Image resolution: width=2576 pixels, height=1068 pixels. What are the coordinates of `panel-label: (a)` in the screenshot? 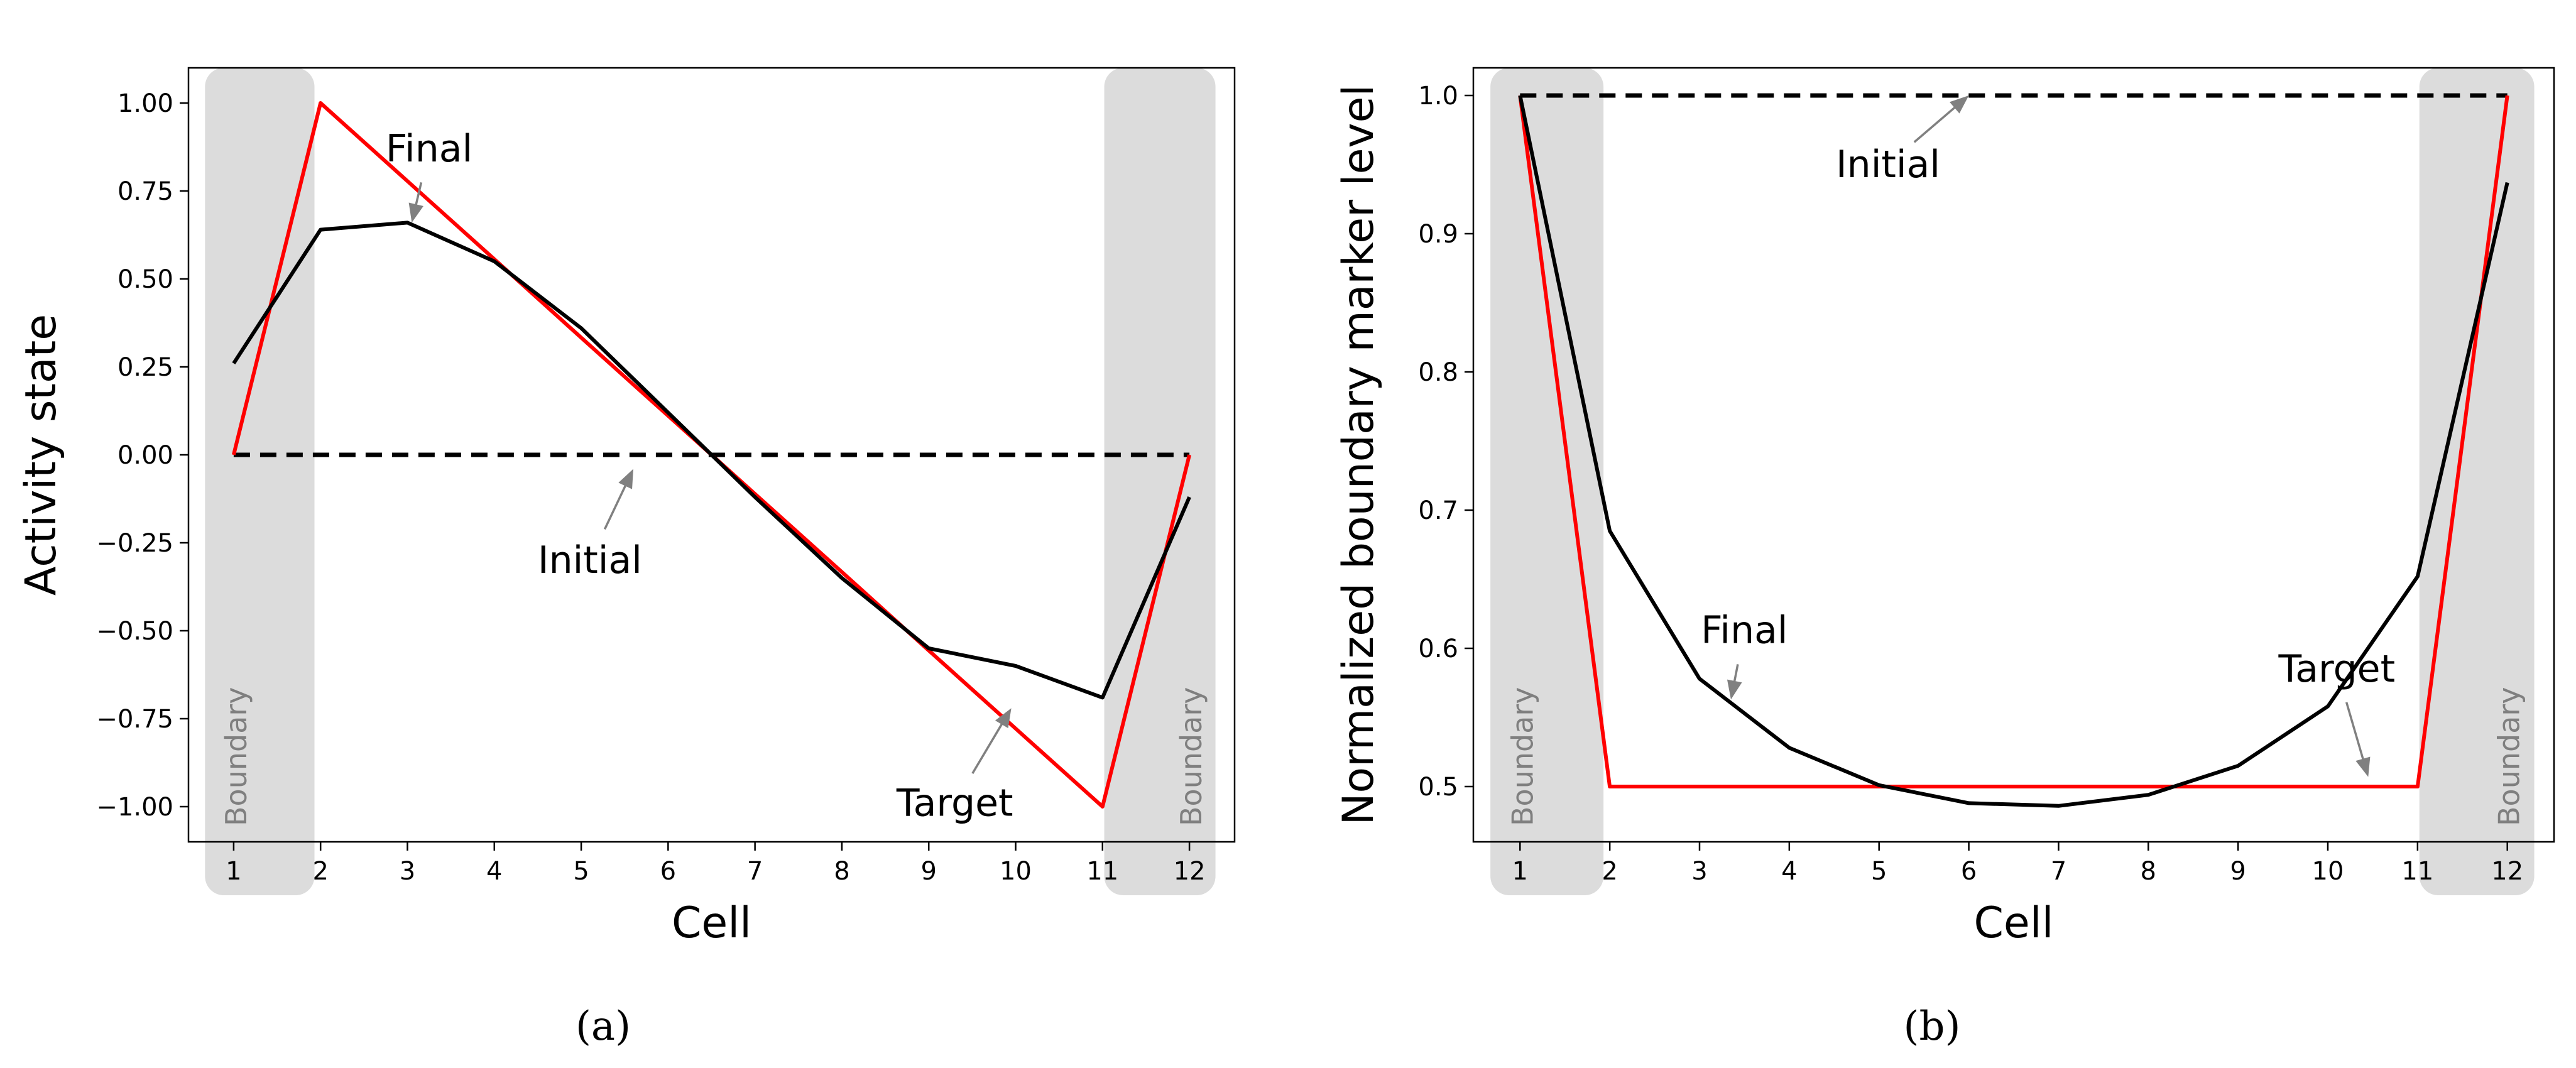 It's located at (603, 1026).